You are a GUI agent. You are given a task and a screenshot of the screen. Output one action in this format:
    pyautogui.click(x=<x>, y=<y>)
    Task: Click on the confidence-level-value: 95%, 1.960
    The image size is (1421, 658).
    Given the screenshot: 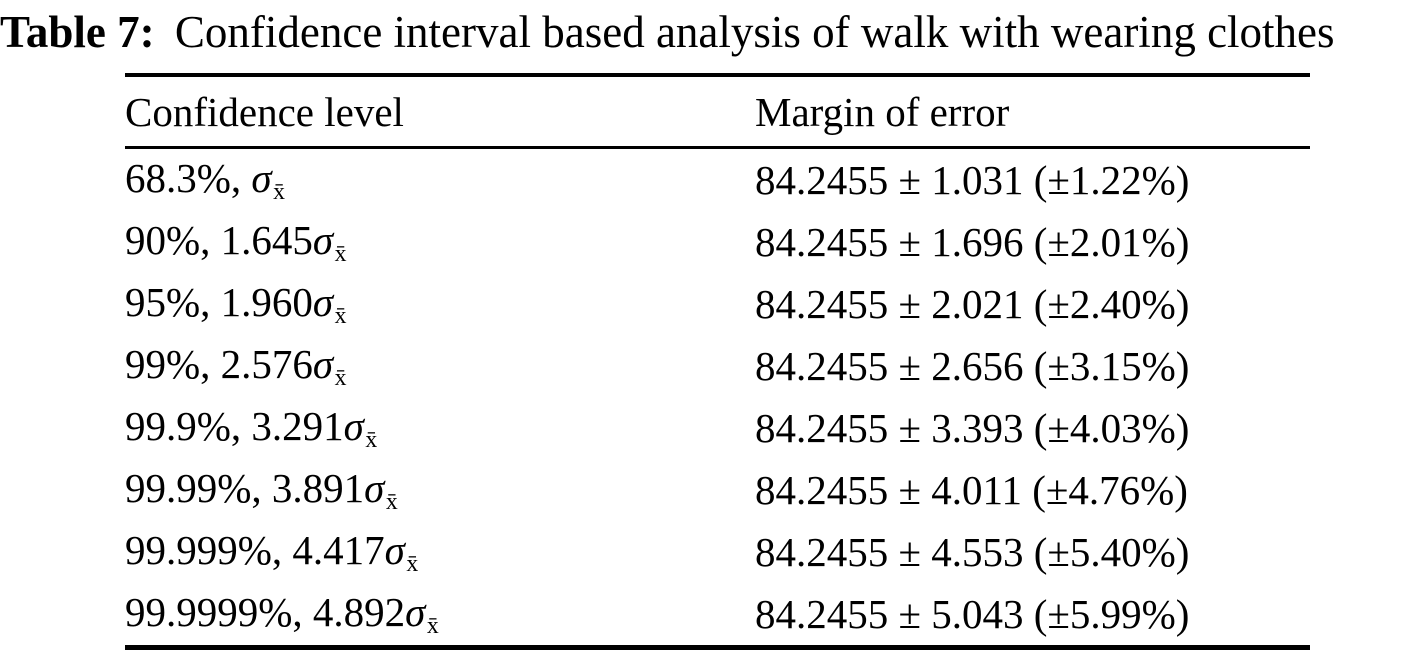 What is the action you would take?
    pyautogui.click(x=219, y=301)
    